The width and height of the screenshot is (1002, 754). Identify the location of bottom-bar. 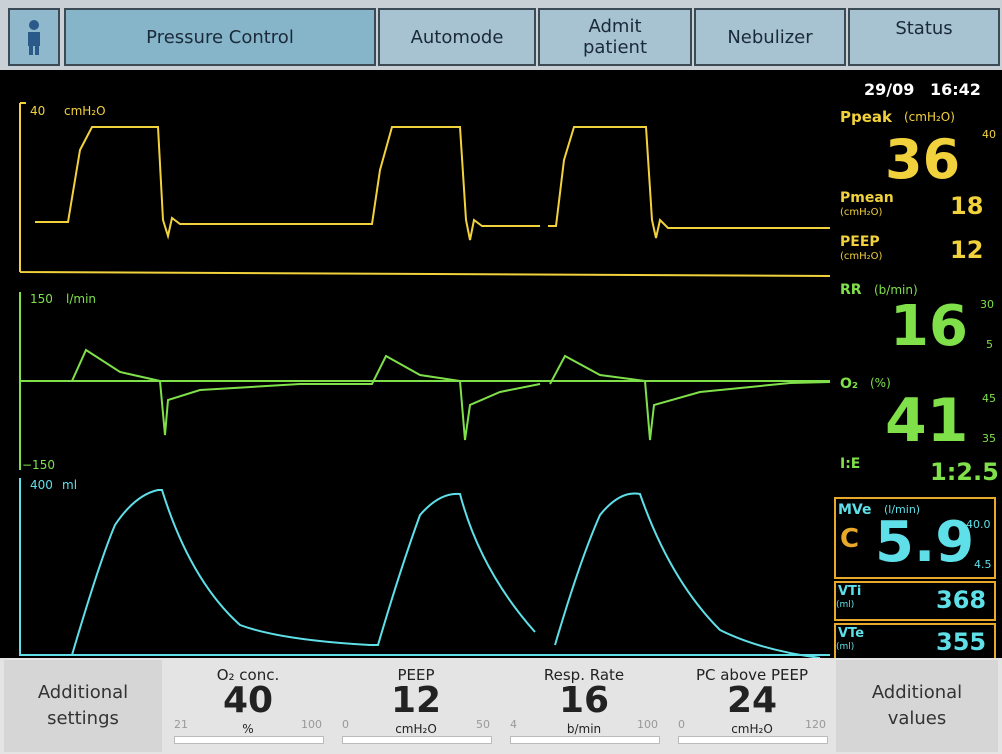
(501, 706).